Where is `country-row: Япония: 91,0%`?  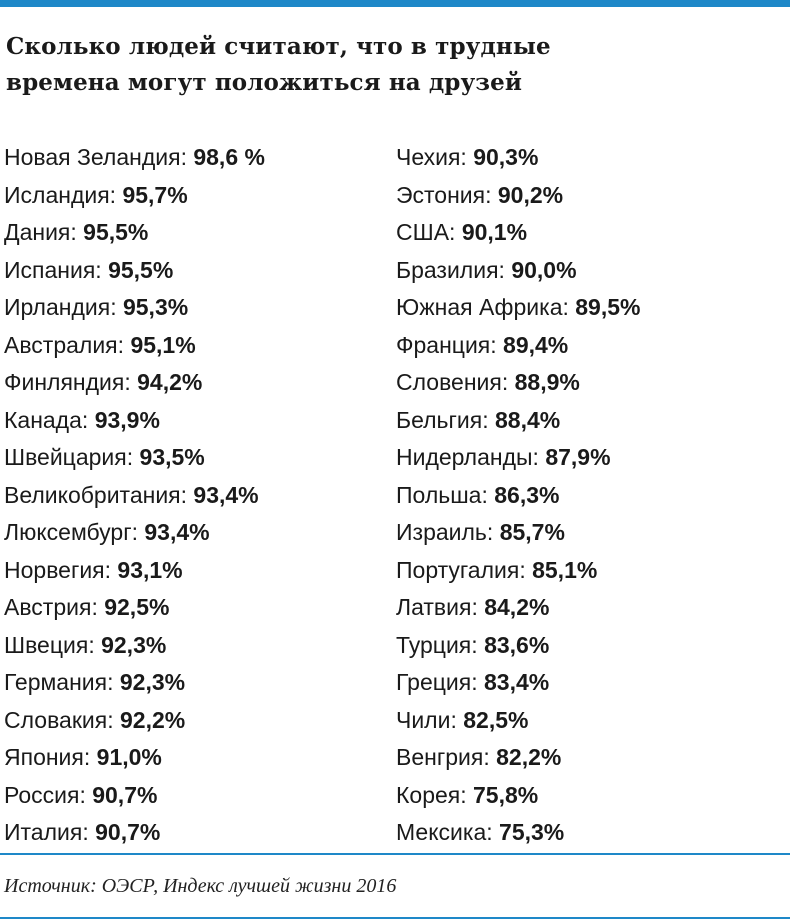
country-row: Япония: 91,0% is located at coordinates (83, 757).